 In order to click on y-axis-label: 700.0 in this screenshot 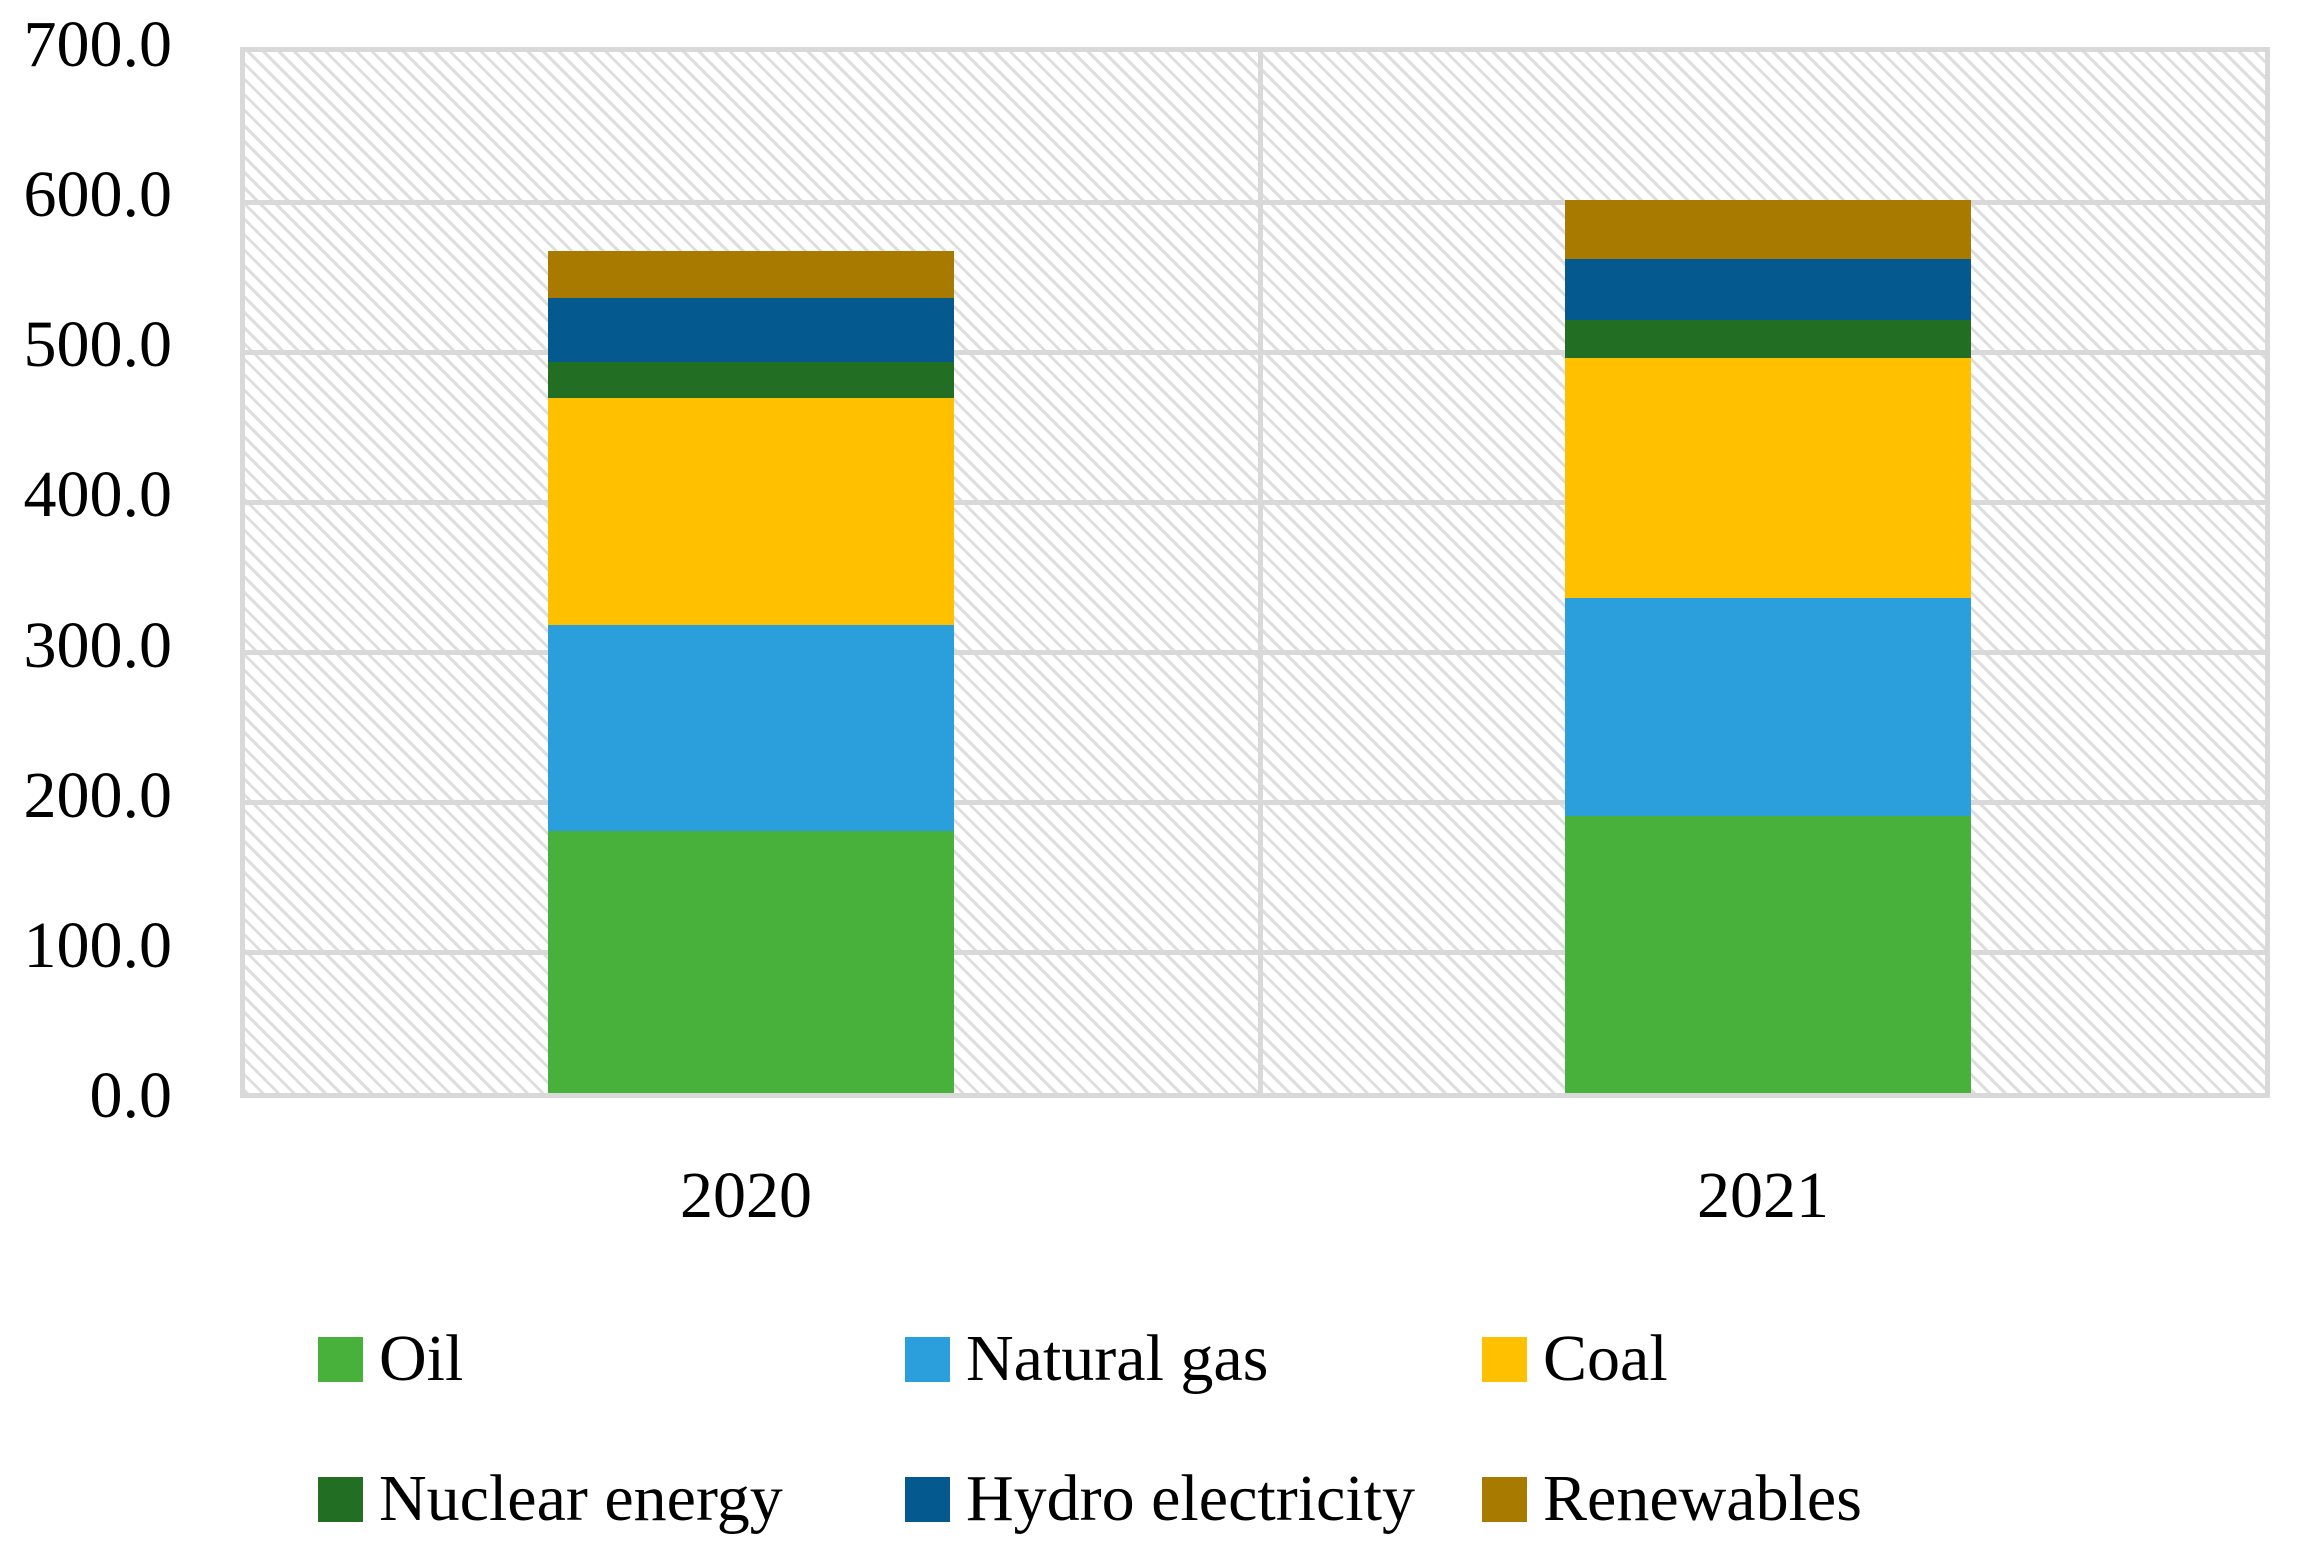, I will do `click(98, 44)`.